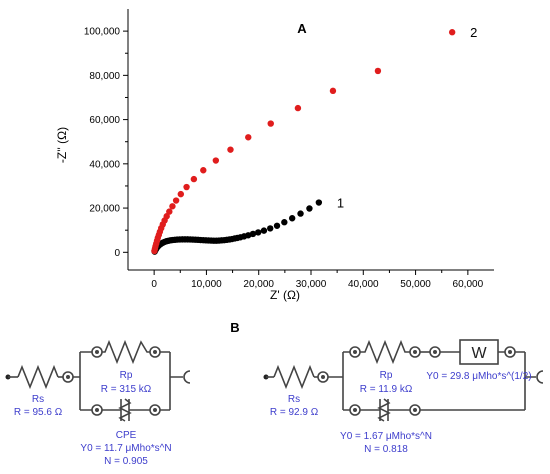  Describe the element at coordinates (117, 253) in the screenshot. I see `y-tick-label: 0` at that location.